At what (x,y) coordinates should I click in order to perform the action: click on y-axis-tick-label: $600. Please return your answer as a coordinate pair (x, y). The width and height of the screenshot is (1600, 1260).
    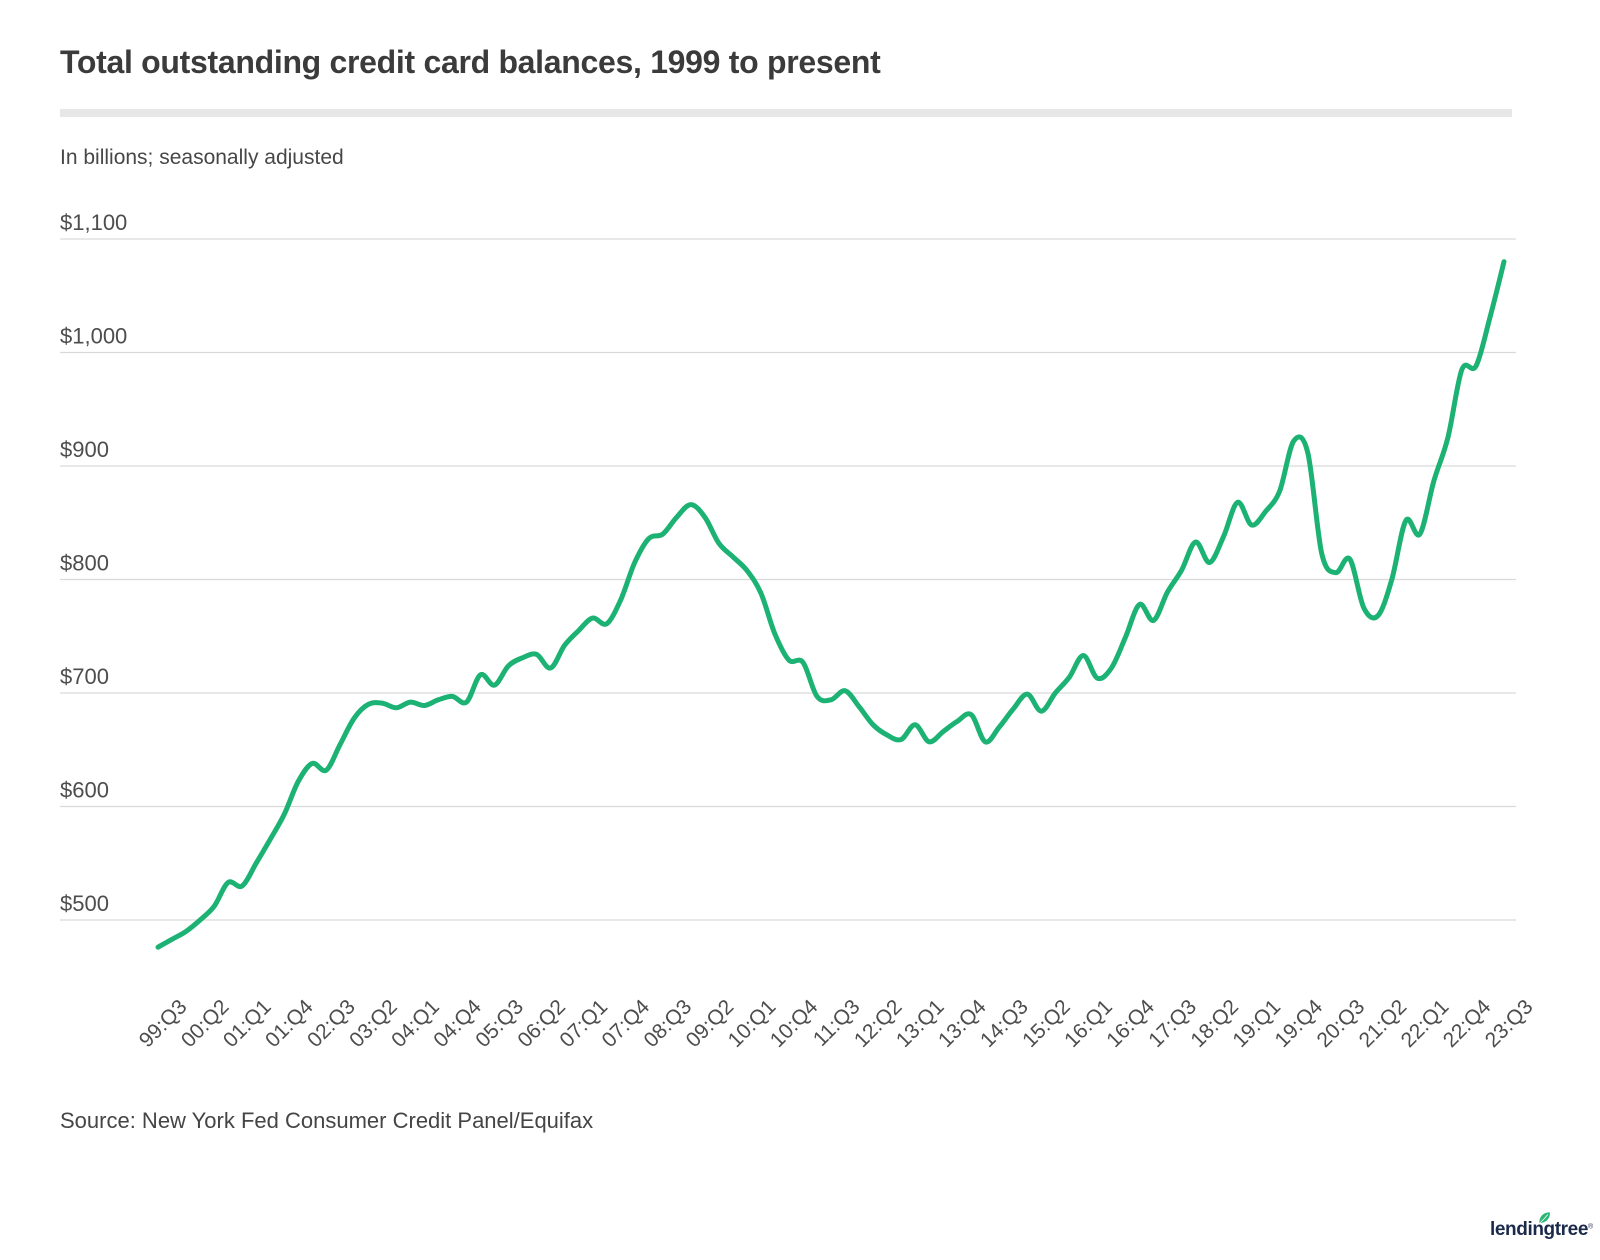
    Looking at the image, I should click on (84, 790).